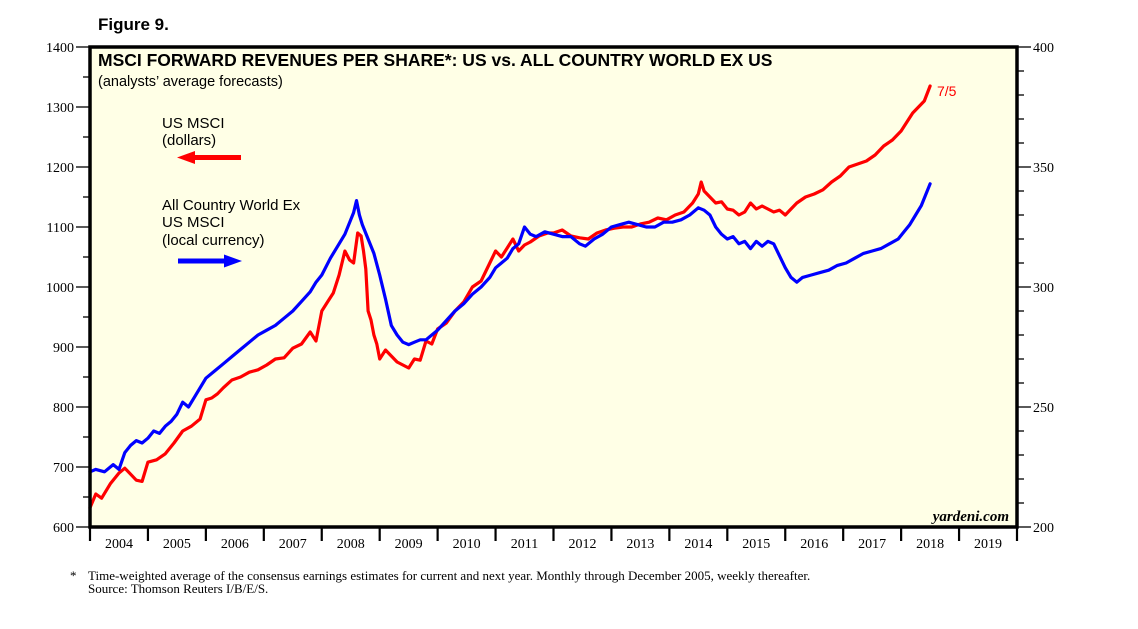  Describe the element at coordinates (640, 544) in the screenshot. I see `x-tick-label: 2013` at that location.